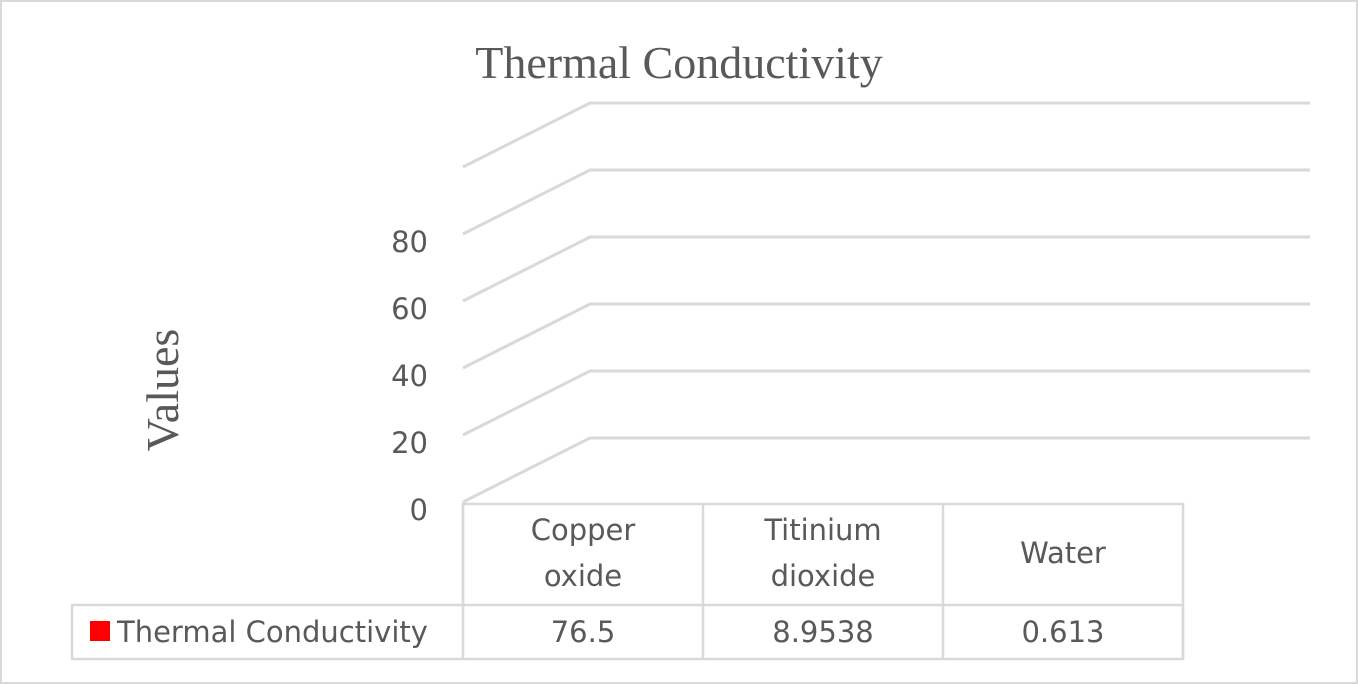 The image size is (1358, 684). What do you see at coordinates (822, 530) in the screenshot?
I see `category-label: Titinium` at bounding box center [822, 530].